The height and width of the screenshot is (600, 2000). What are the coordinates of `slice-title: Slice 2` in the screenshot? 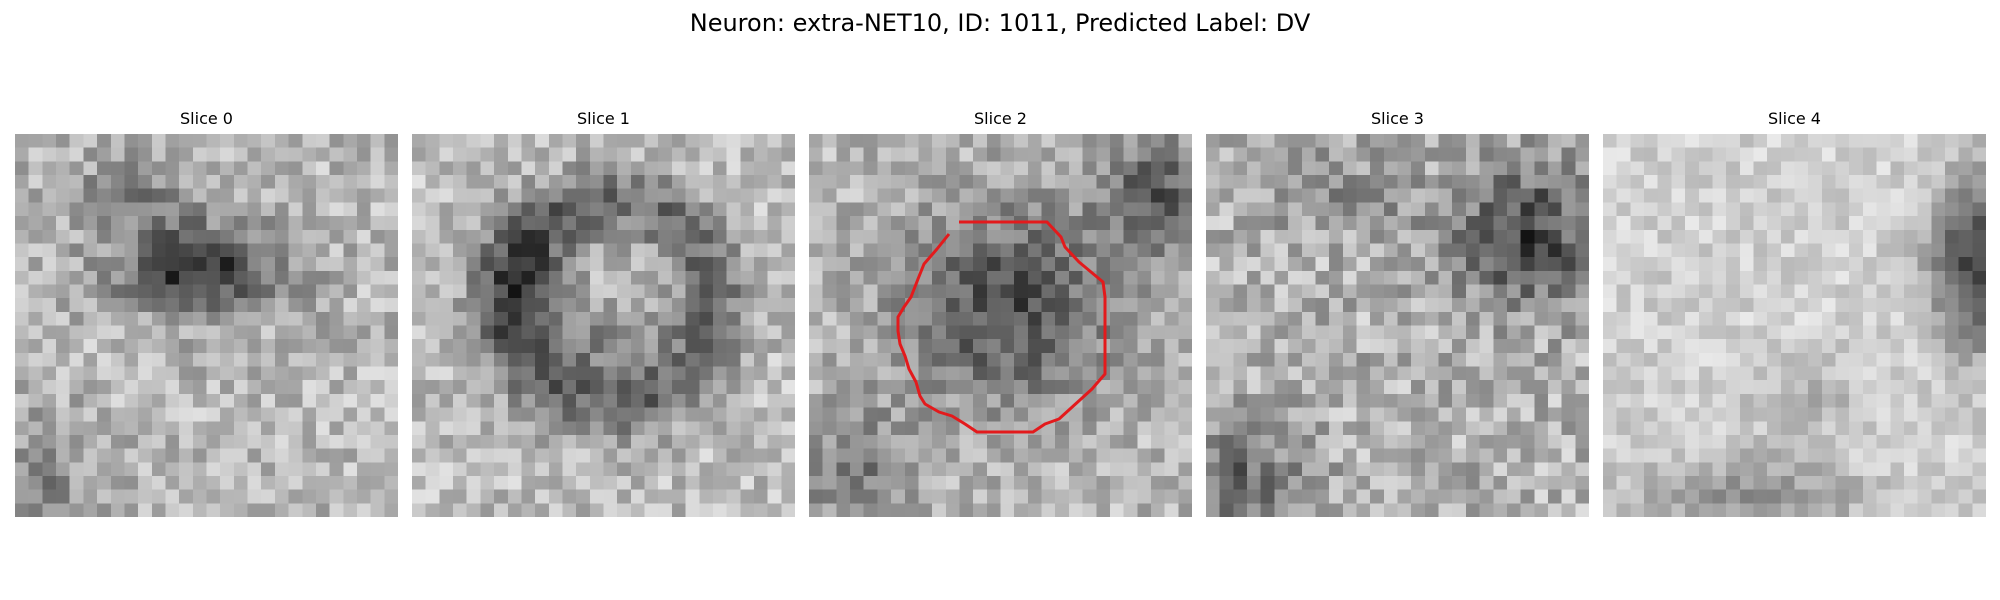 It's located at (1000, 118).